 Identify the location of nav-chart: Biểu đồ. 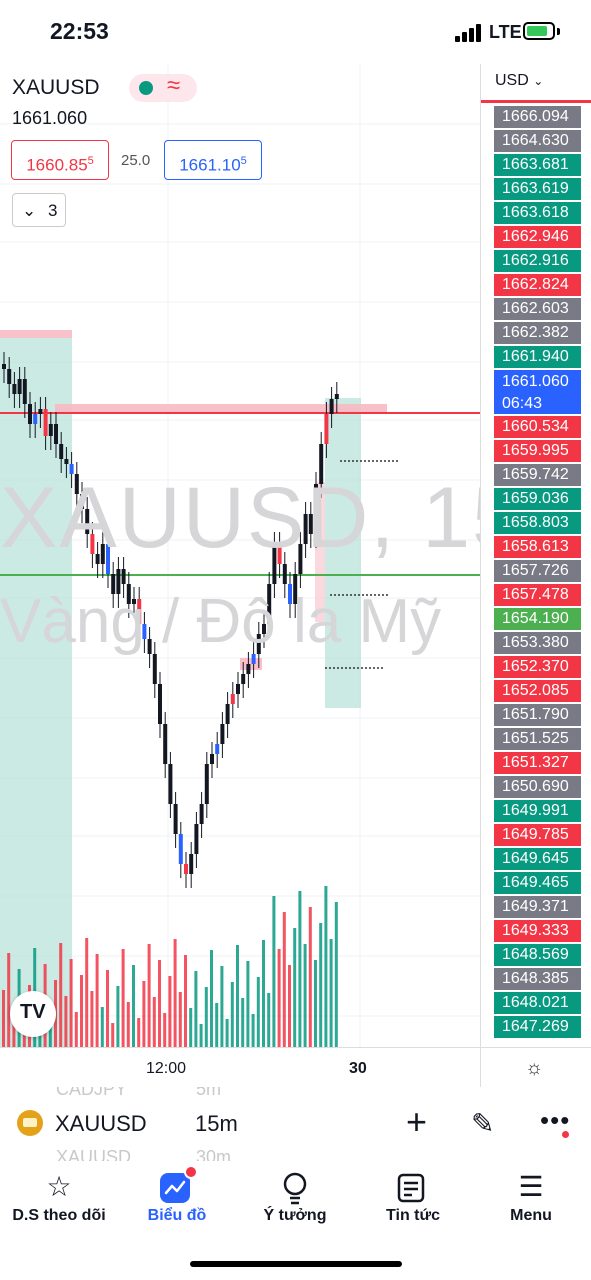
(177, 1206).